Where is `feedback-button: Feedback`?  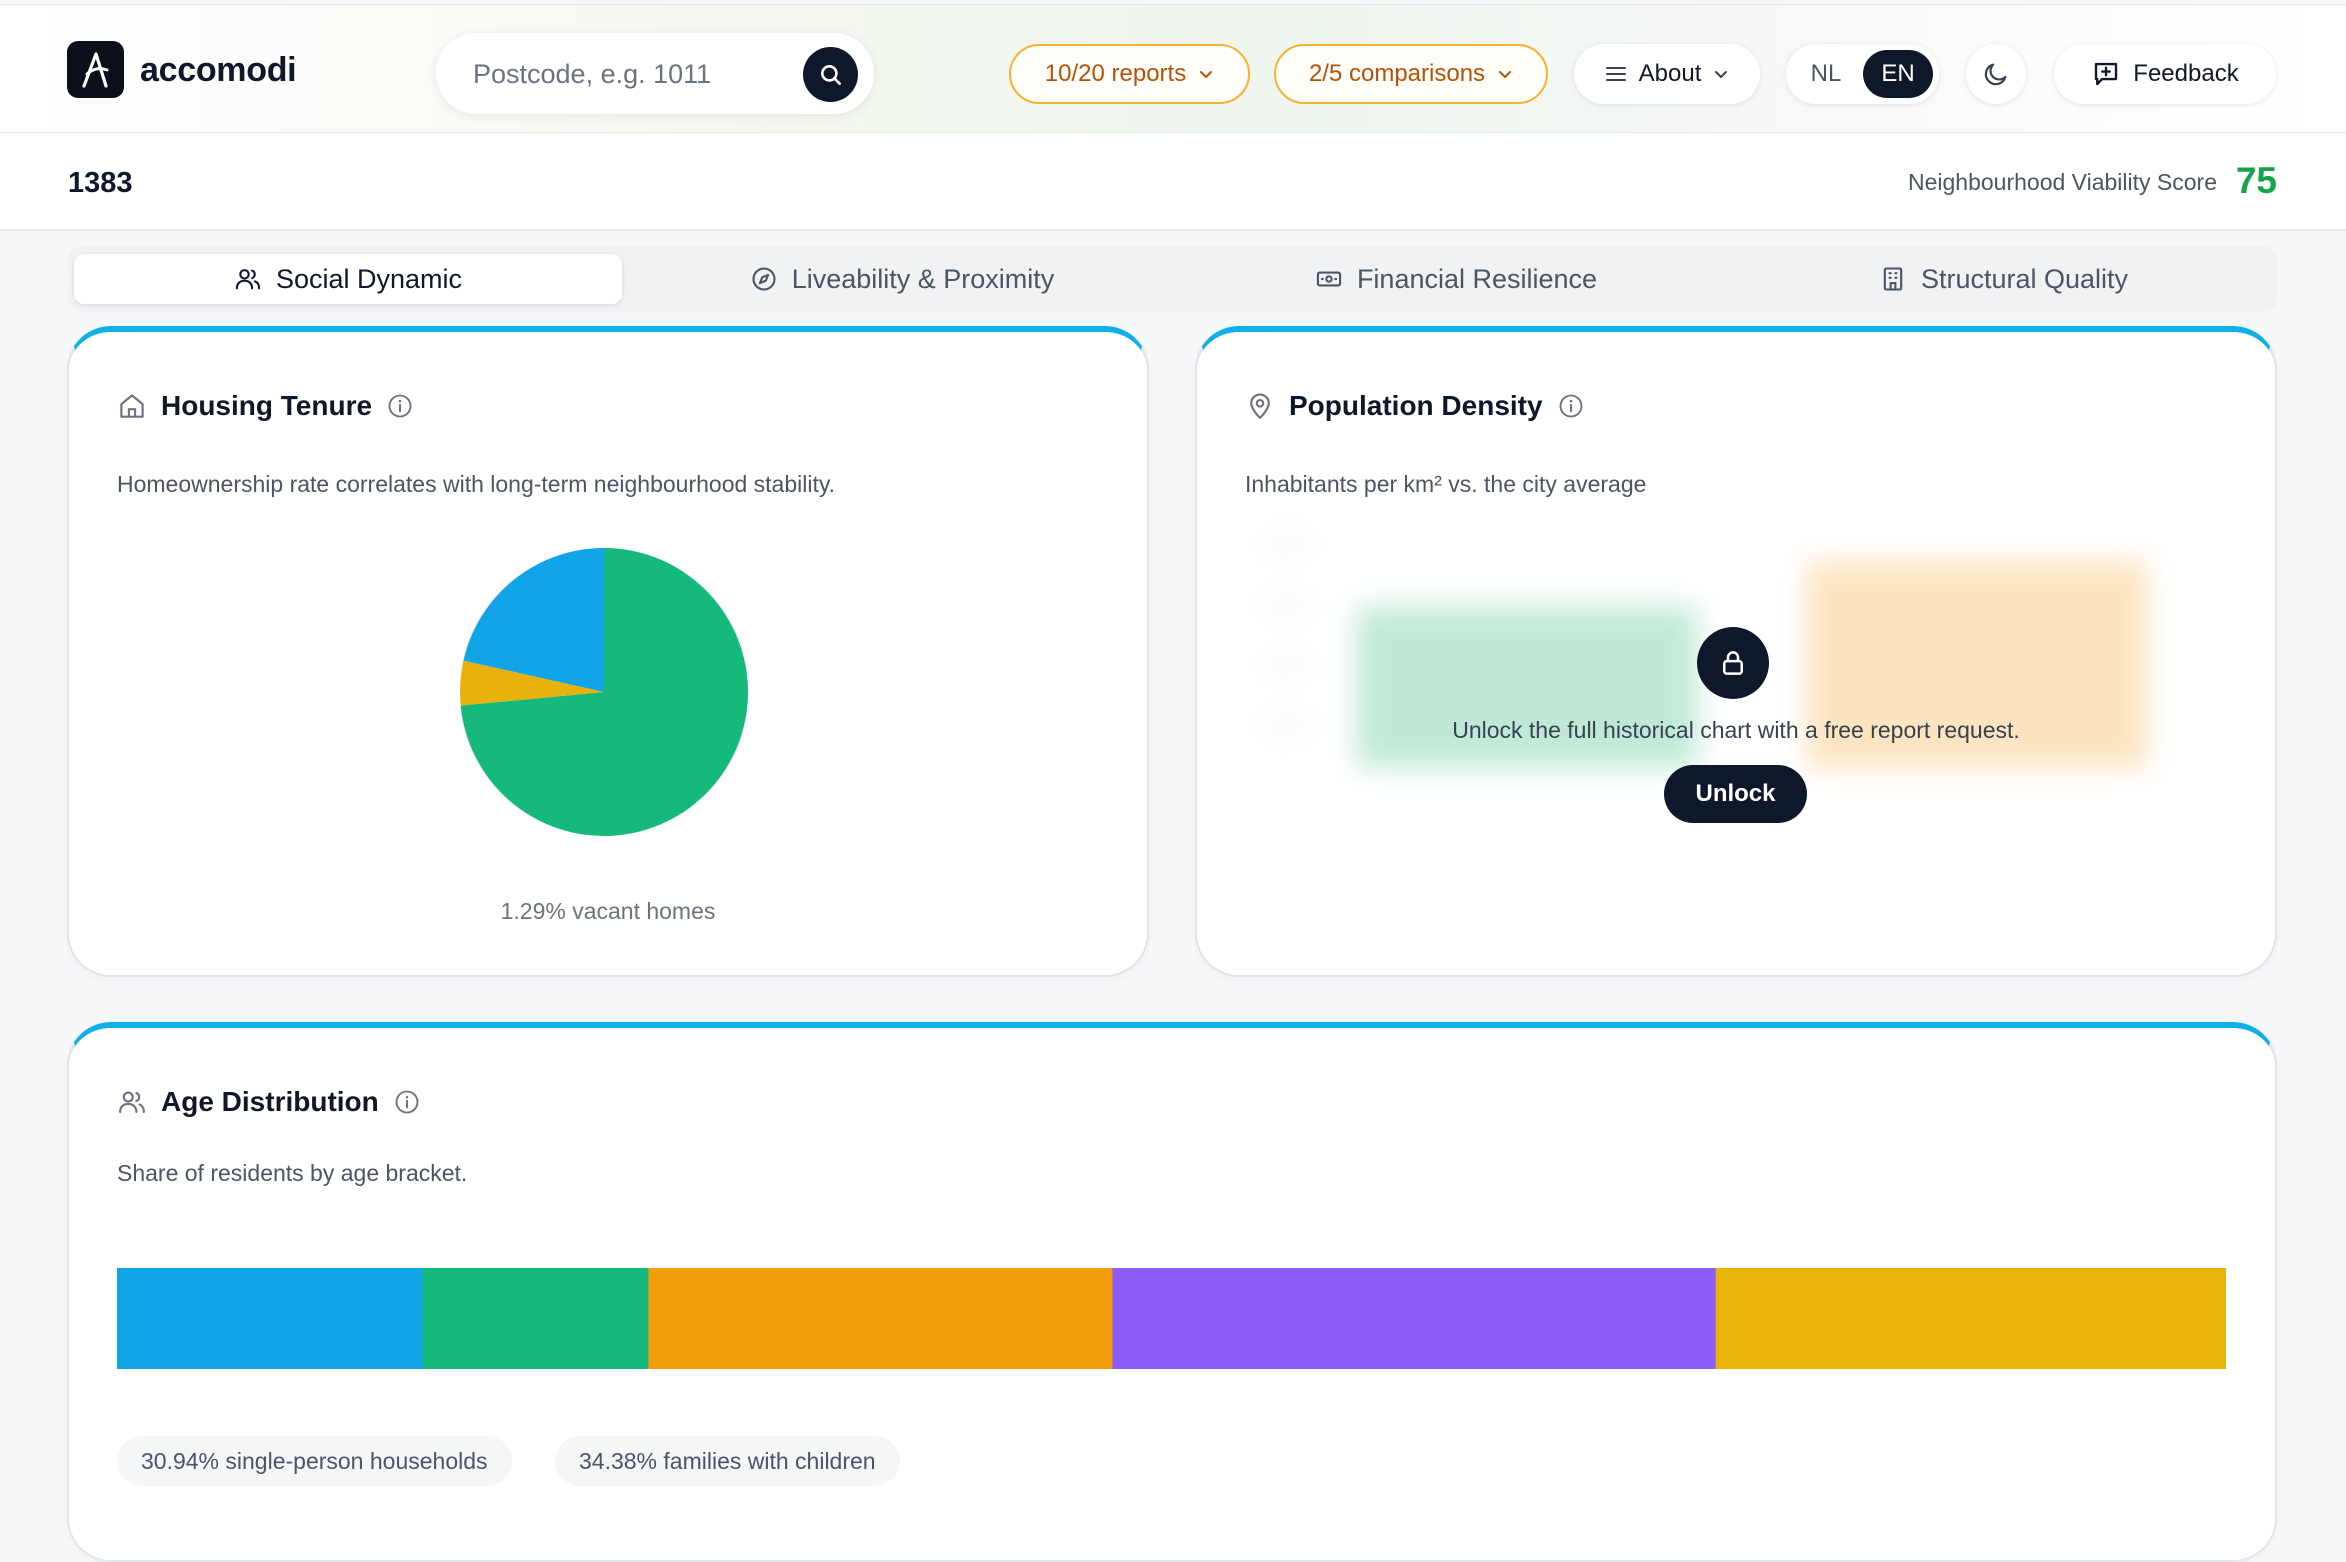
feedback-button: Feedback is located at coordinates (2165, 74).